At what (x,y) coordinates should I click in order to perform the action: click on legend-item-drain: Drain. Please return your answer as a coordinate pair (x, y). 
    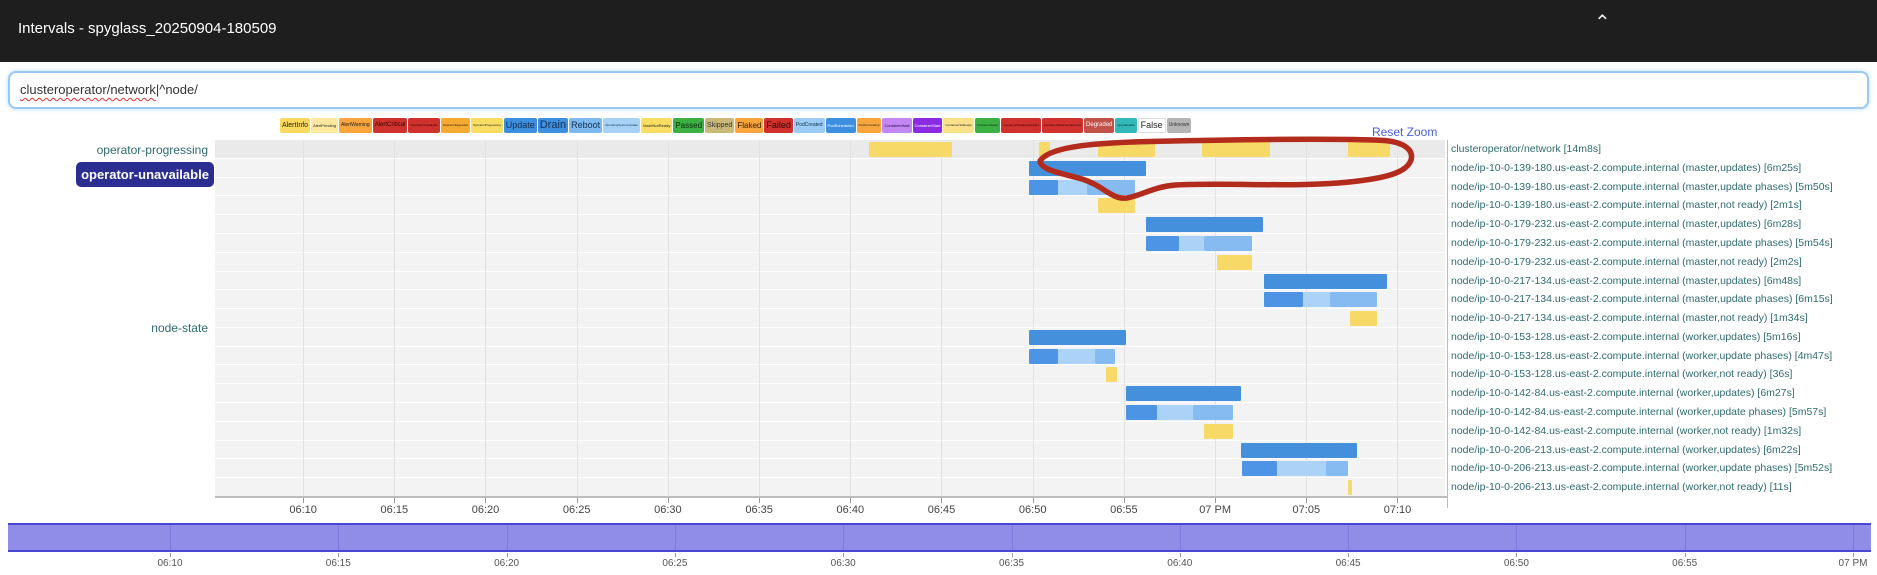
    Looking at the image, I should click on (553, 125).